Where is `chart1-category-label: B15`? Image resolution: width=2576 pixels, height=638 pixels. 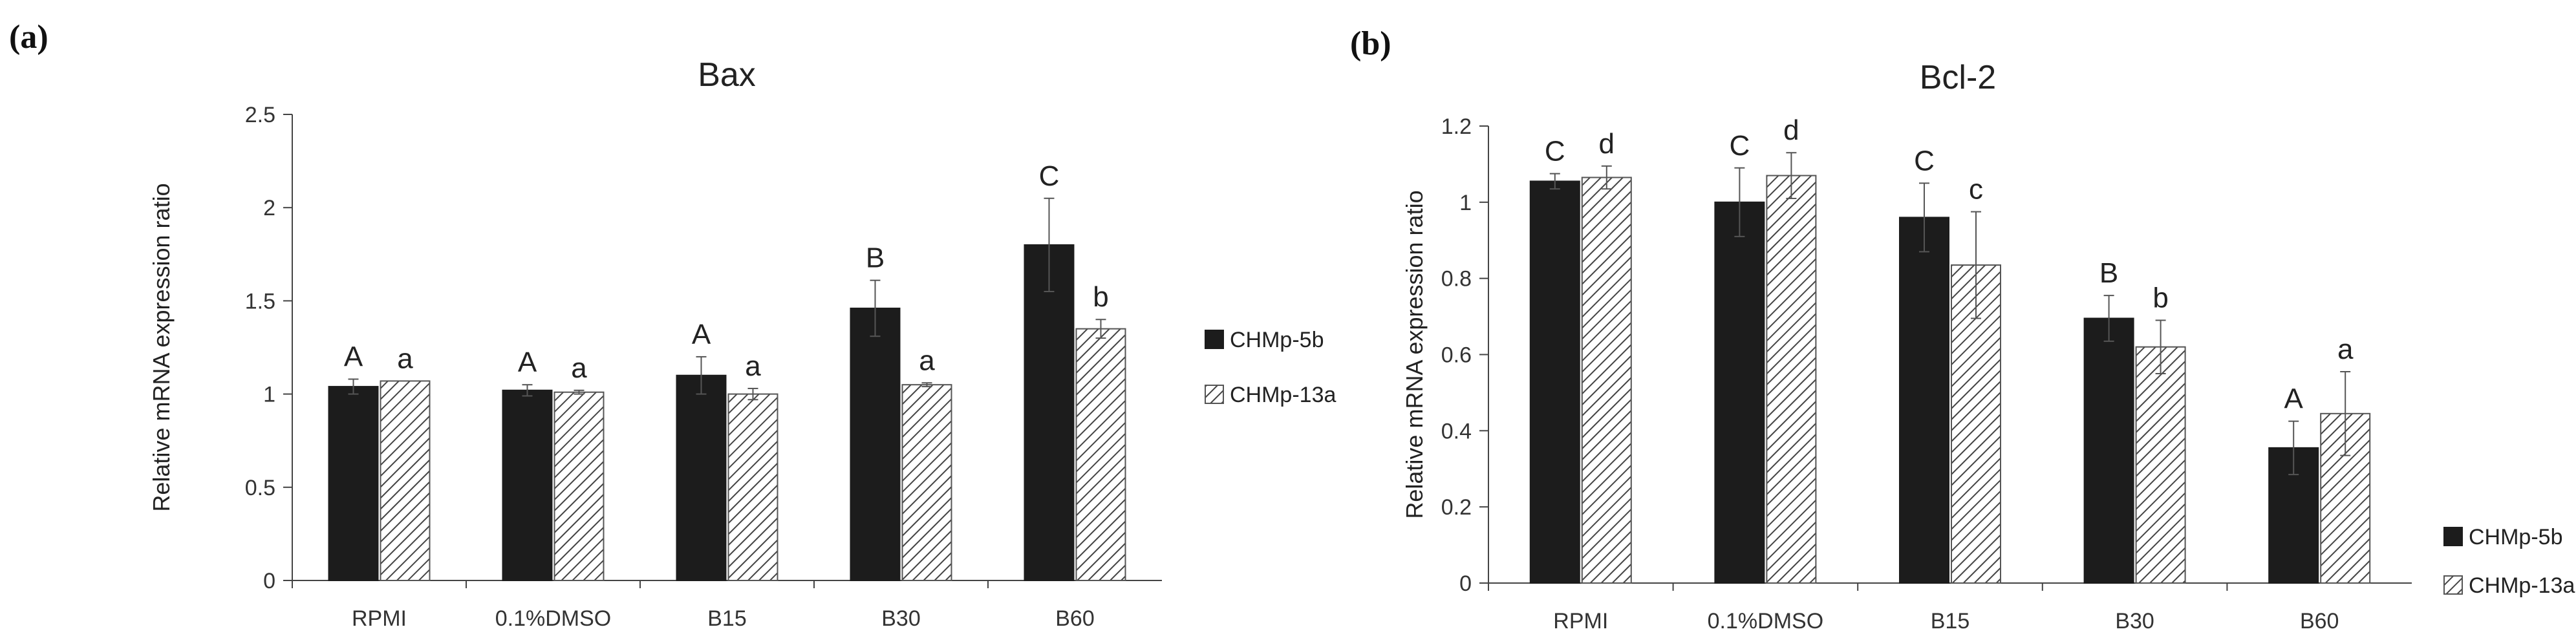 chart1-category-label: B15 is located at coordinates (727, 618).